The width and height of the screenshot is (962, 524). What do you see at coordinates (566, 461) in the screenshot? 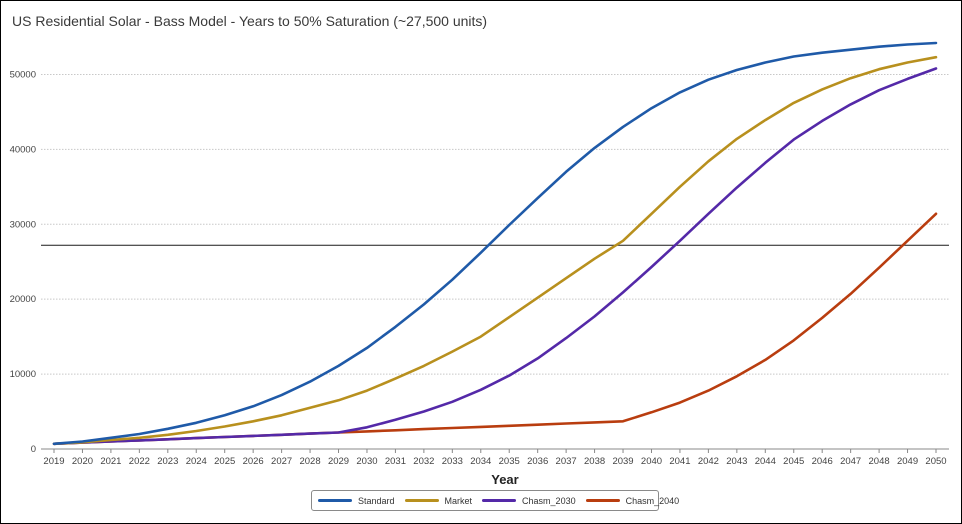
I see `x-tick-label: 2037` at bounding box center [566, 461].